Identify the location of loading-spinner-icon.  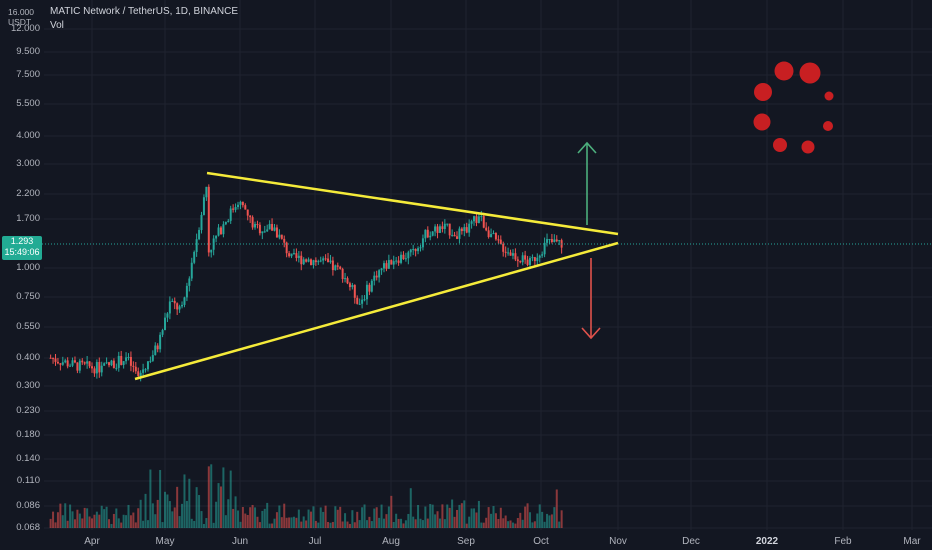
(793, 107).